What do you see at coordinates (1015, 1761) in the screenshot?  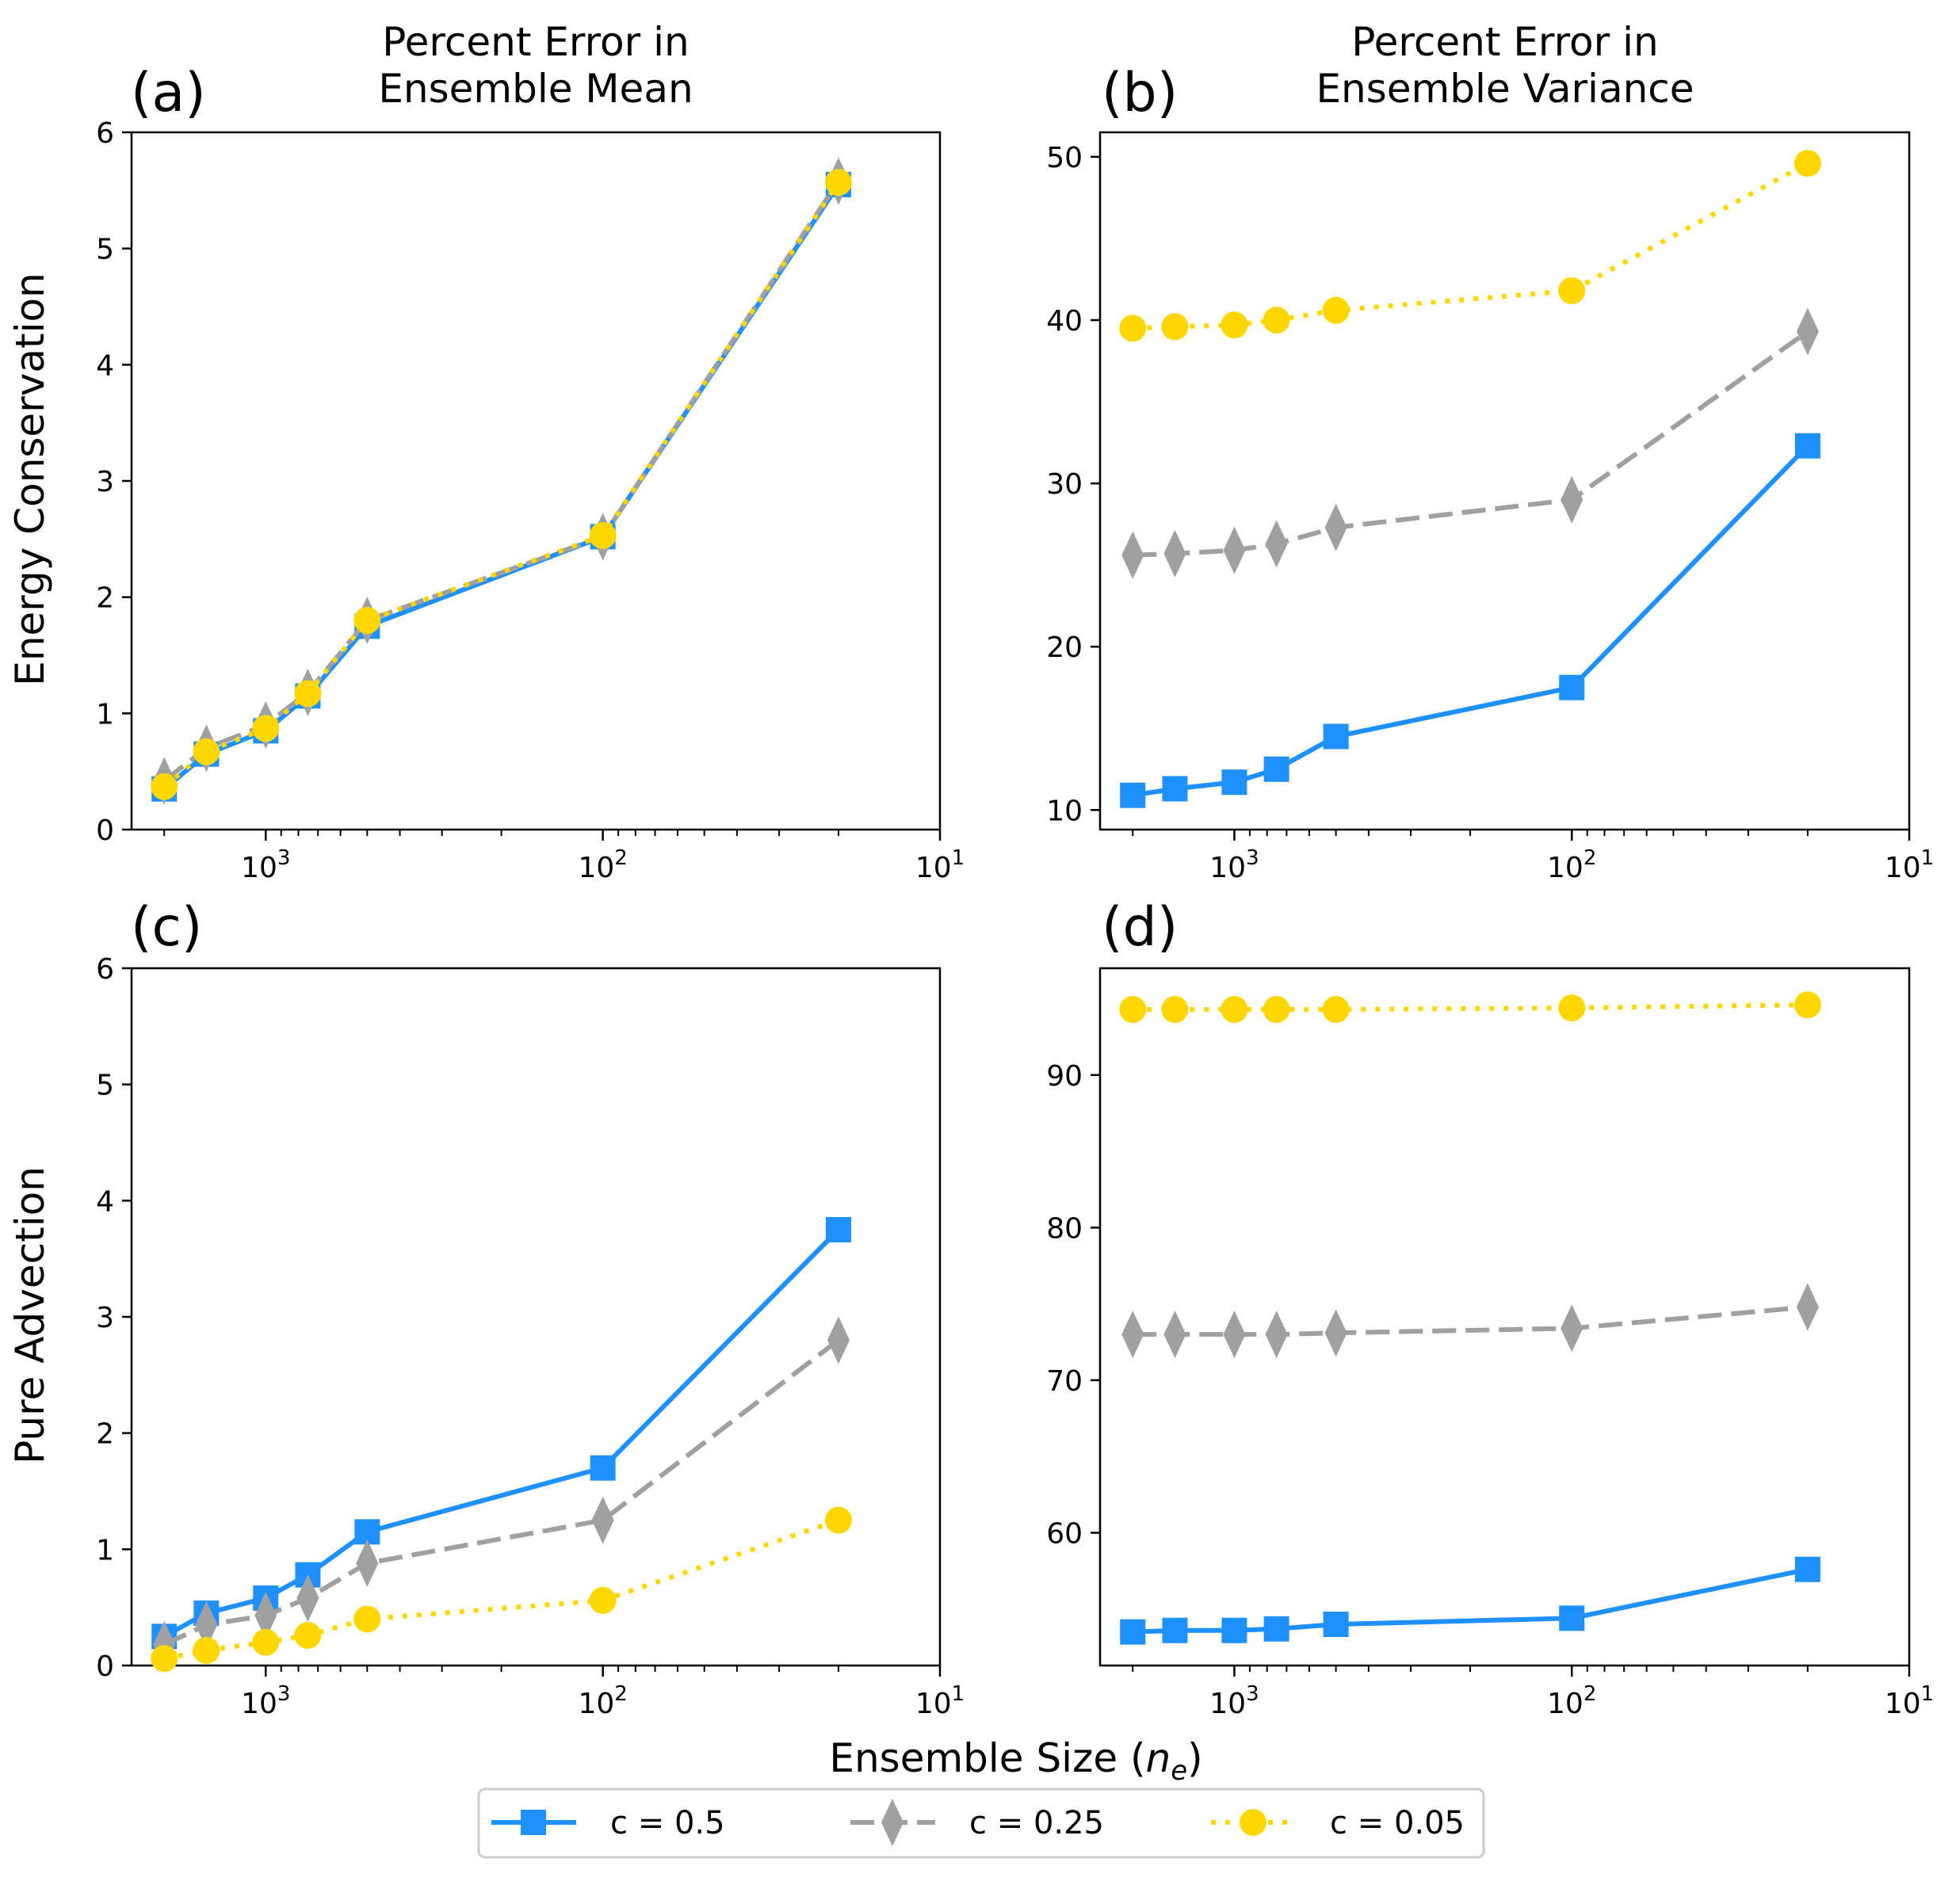 I see `x-axis-label: Ensemble Size (ne)` at bounding box center [1015, 1761].